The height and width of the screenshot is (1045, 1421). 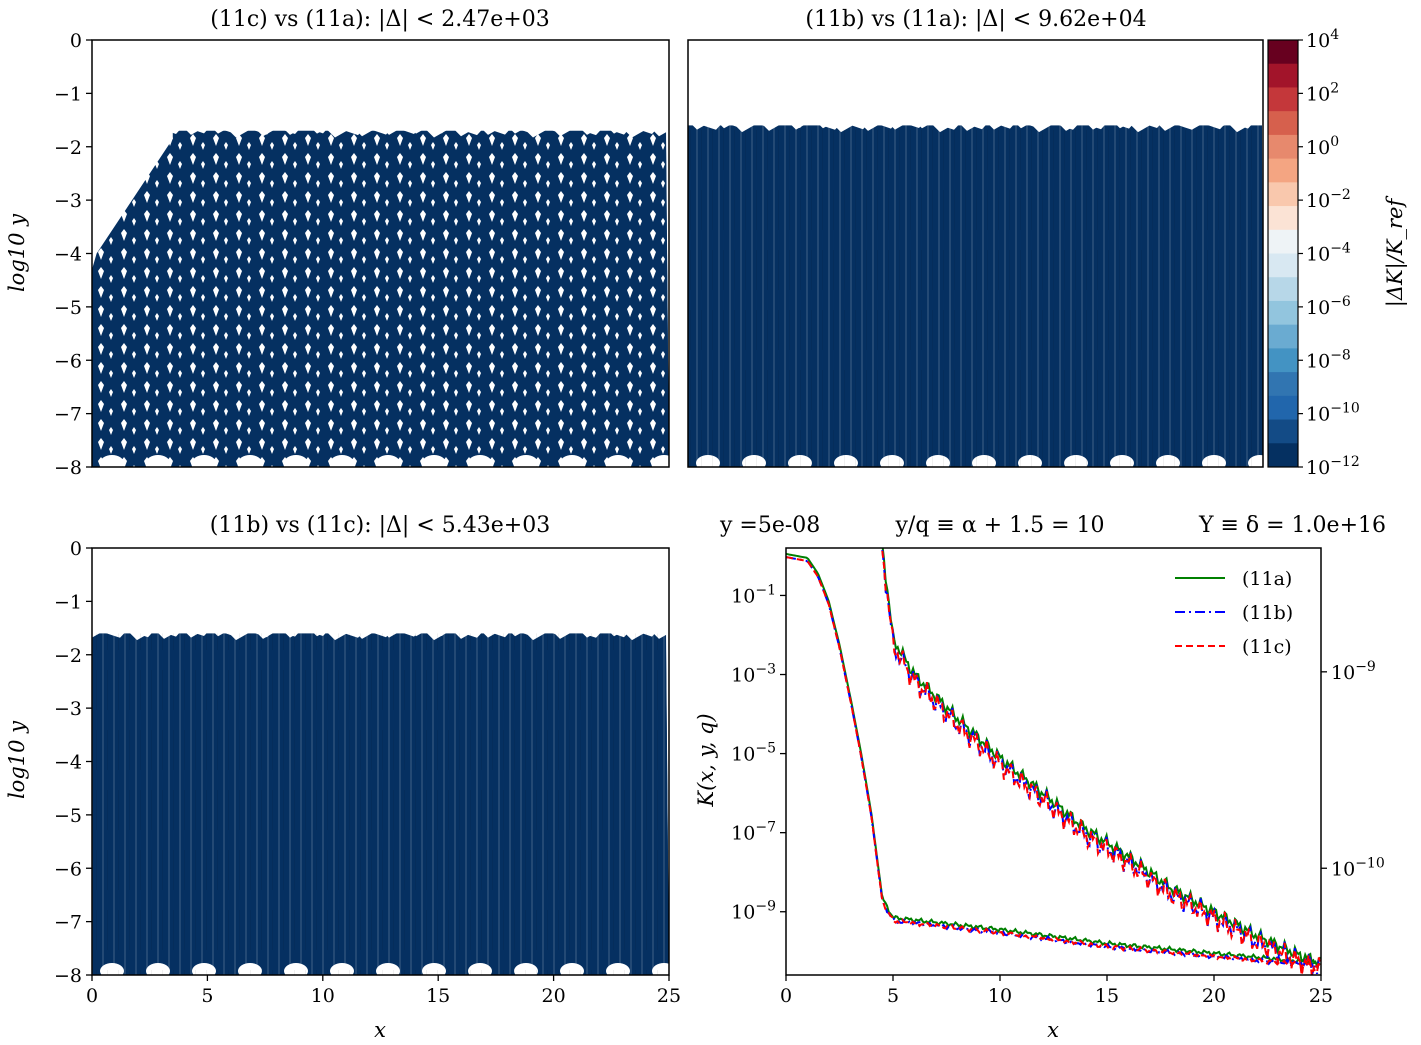 I want to click on legend: (11a) (11b) (11c), so click(x=1234, y=613).